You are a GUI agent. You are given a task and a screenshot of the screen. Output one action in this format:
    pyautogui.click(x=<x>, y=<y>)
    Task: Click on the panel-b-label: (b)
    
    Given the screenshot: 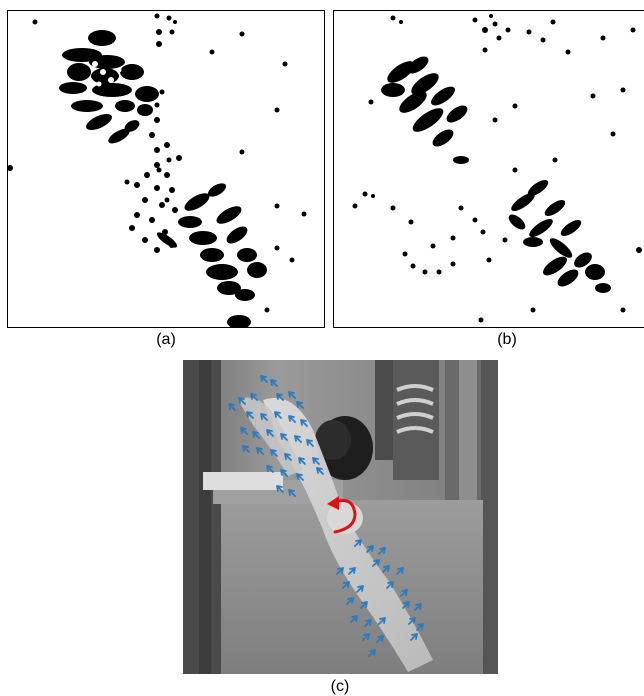 What is the action you would take?
    pyautogui.click(x=507, y=339)
    